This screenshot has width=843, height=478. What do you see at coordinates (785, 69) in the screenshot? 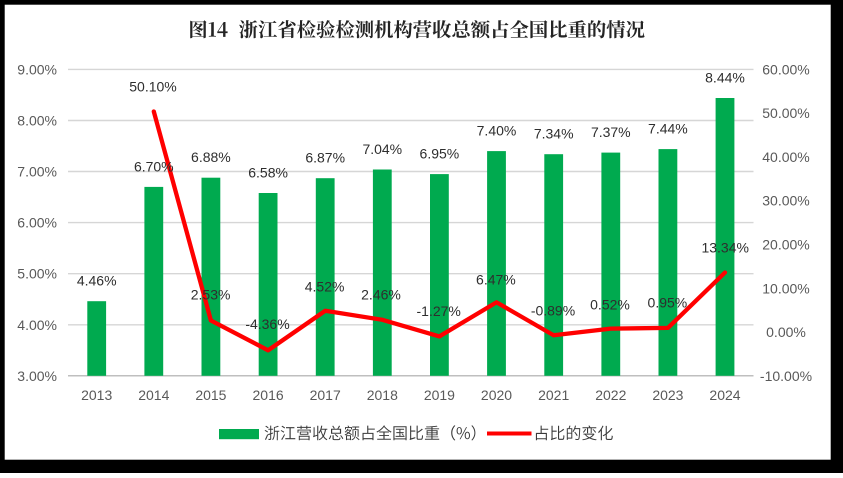
I see `svg-text: 60.00%` at bounding box center [785, 69].